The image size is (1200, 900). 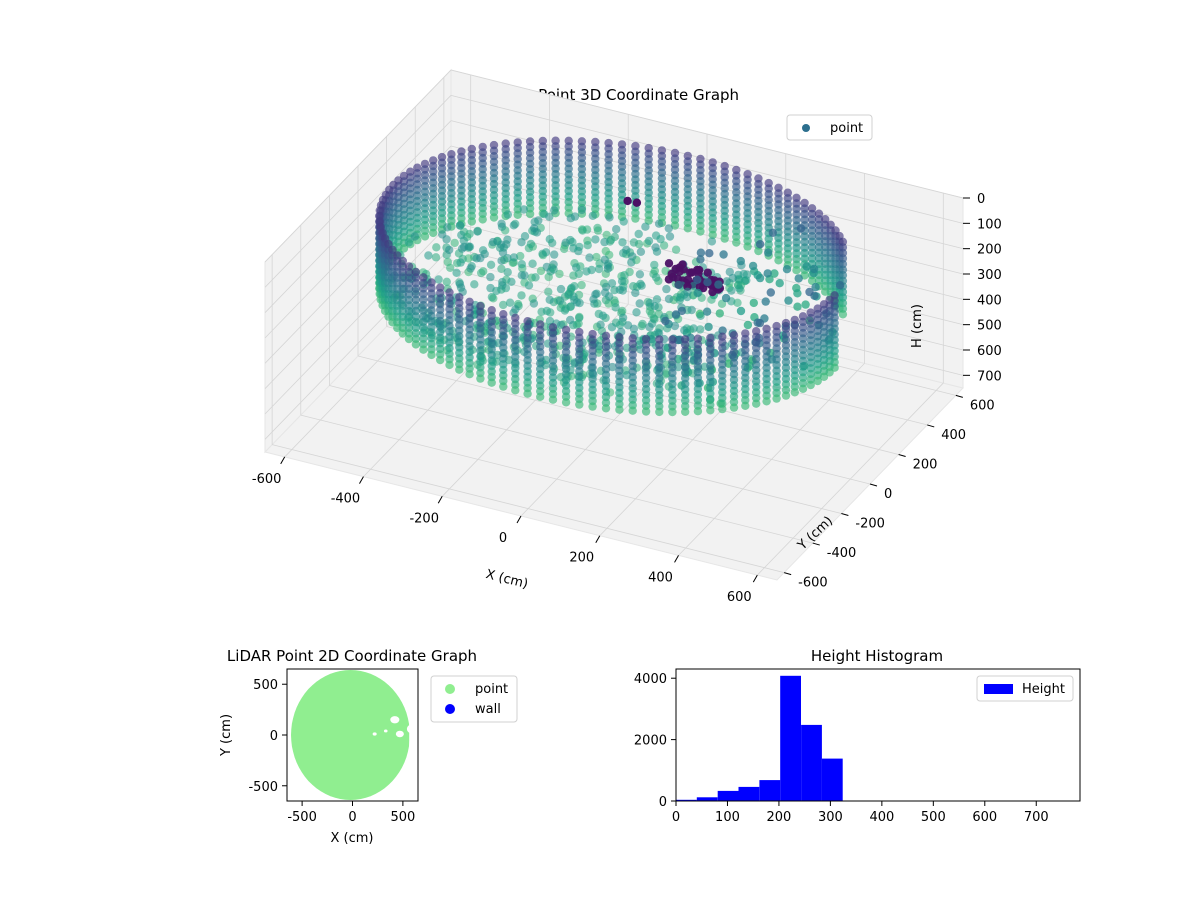 I want to click on plot-2d-data-area, so click(x=354, y=735).